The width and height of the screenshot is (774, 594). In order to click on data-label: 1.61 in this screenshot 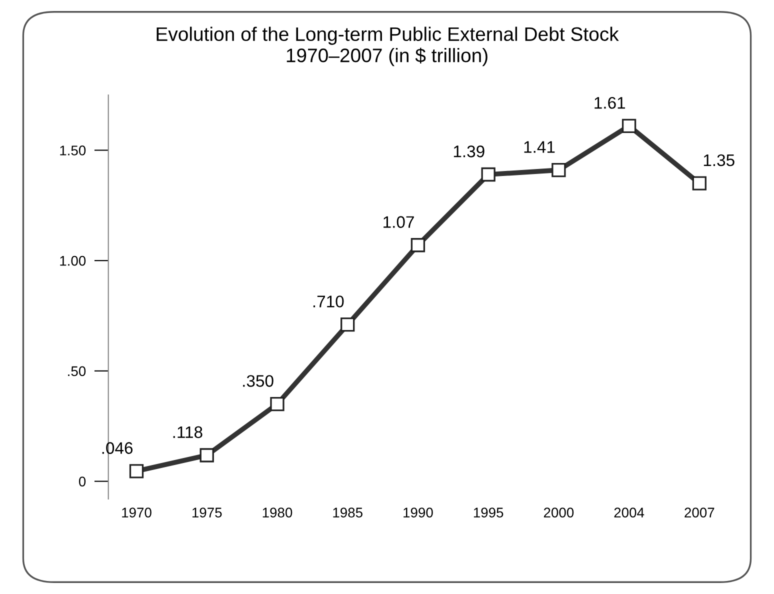, I will do `click(610, 102)`.